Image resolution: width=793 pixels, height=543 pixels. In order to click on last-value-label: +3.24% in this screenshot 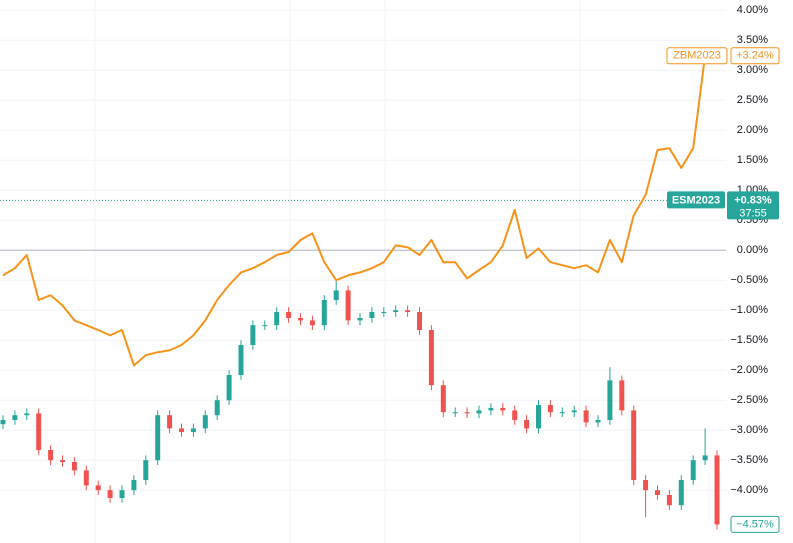, I will do `click(755, 56)`.